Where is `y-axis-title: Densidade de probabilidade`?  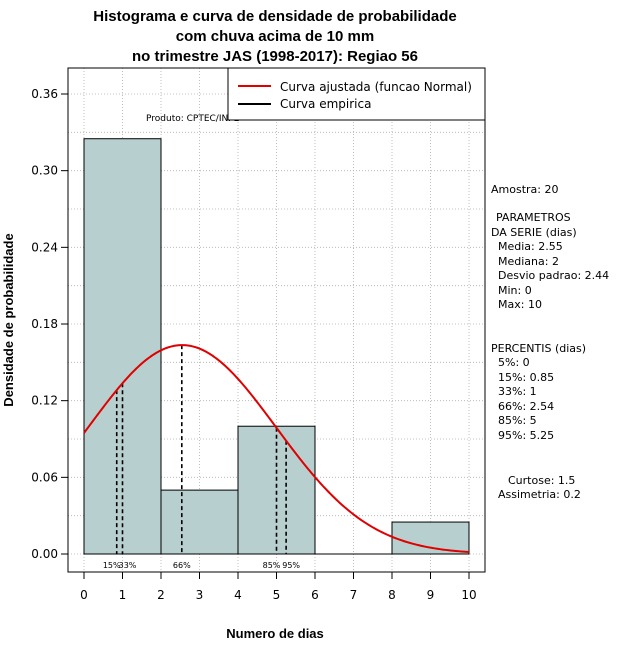 y-axis-title: Densidade de probabilidade is located at coordinates (8, 319).